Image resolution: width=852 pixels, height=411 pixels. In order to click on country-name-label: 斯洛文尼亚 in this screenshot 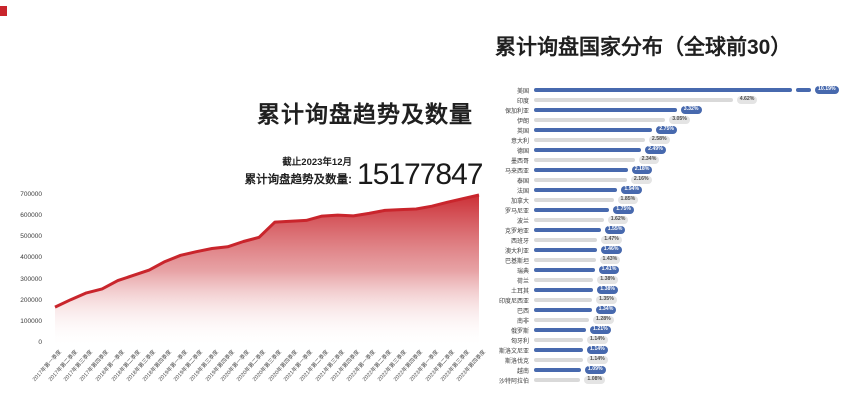, I will do `click(513, 351)`.